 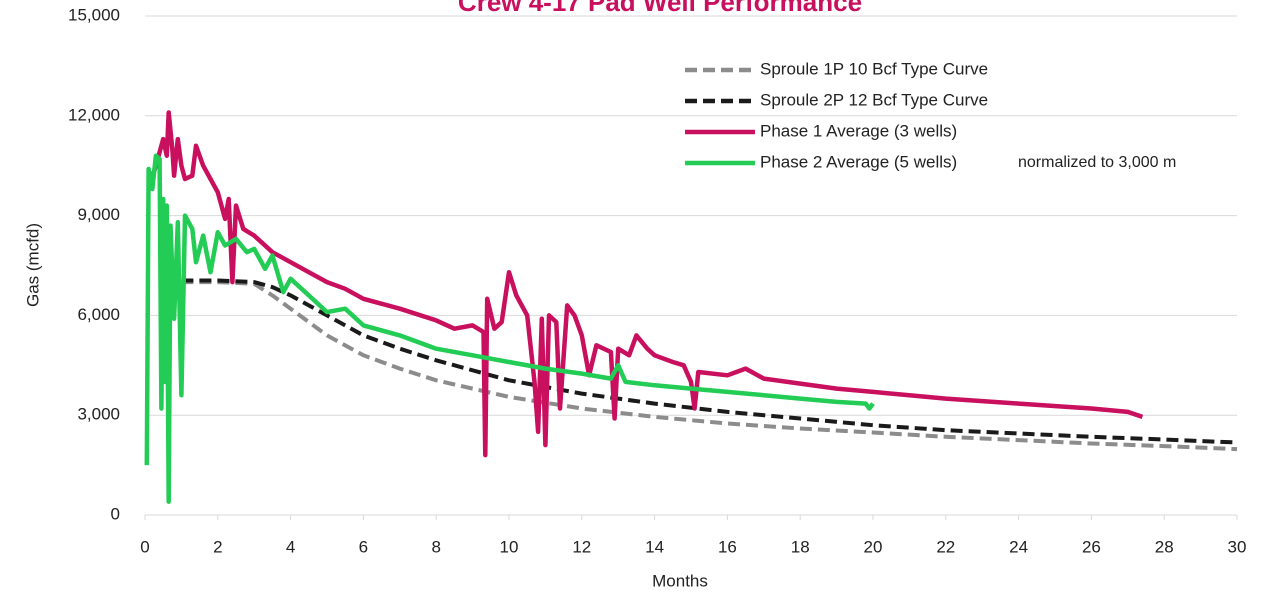 What do you see at coordinates (435, 546) in the screenshot?
I see `x-tick-label: 8` at bounding box center [435, 546].